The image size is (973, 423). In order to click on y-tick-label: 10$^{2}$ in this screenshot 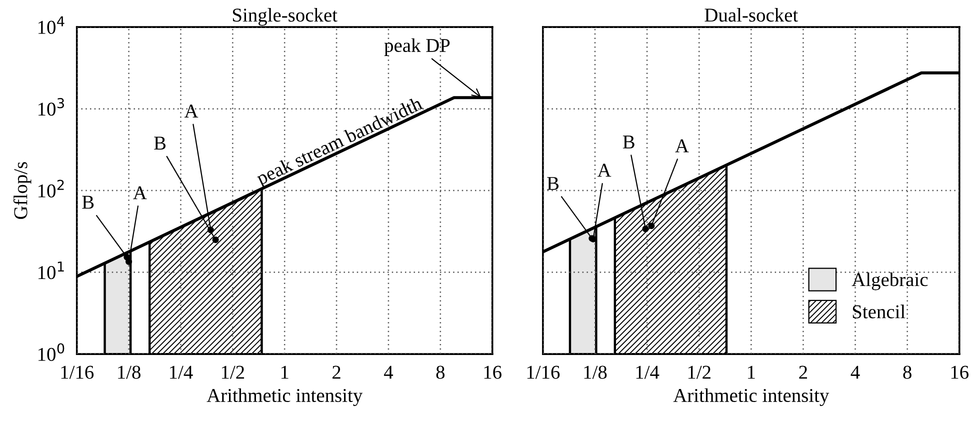, I will do `click(51, 189)`.